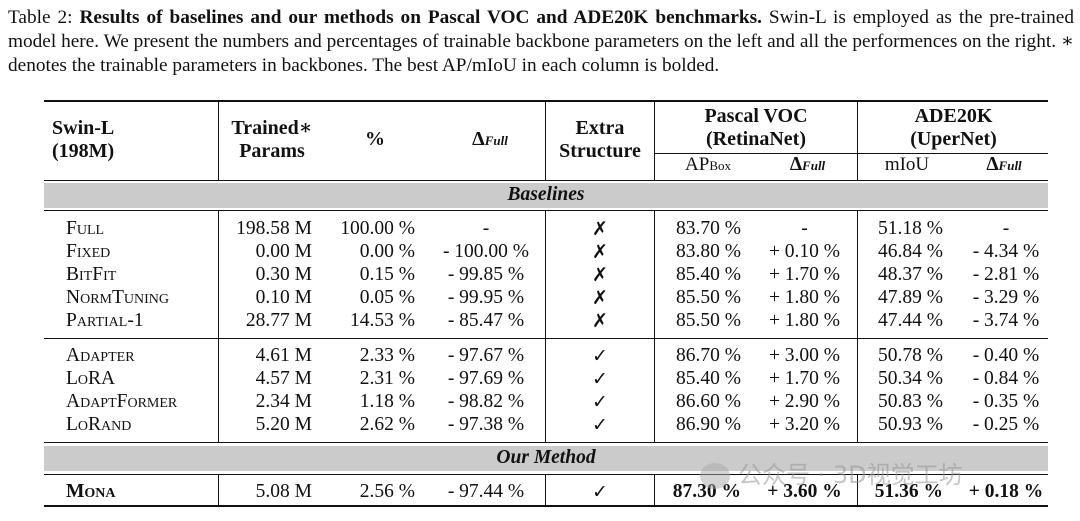 This screenshot has height=521, width=1080. Describe the element at coordinates (908, 491) in the screenshot. I see `cell-miou-best: 51.36 %` at that location.